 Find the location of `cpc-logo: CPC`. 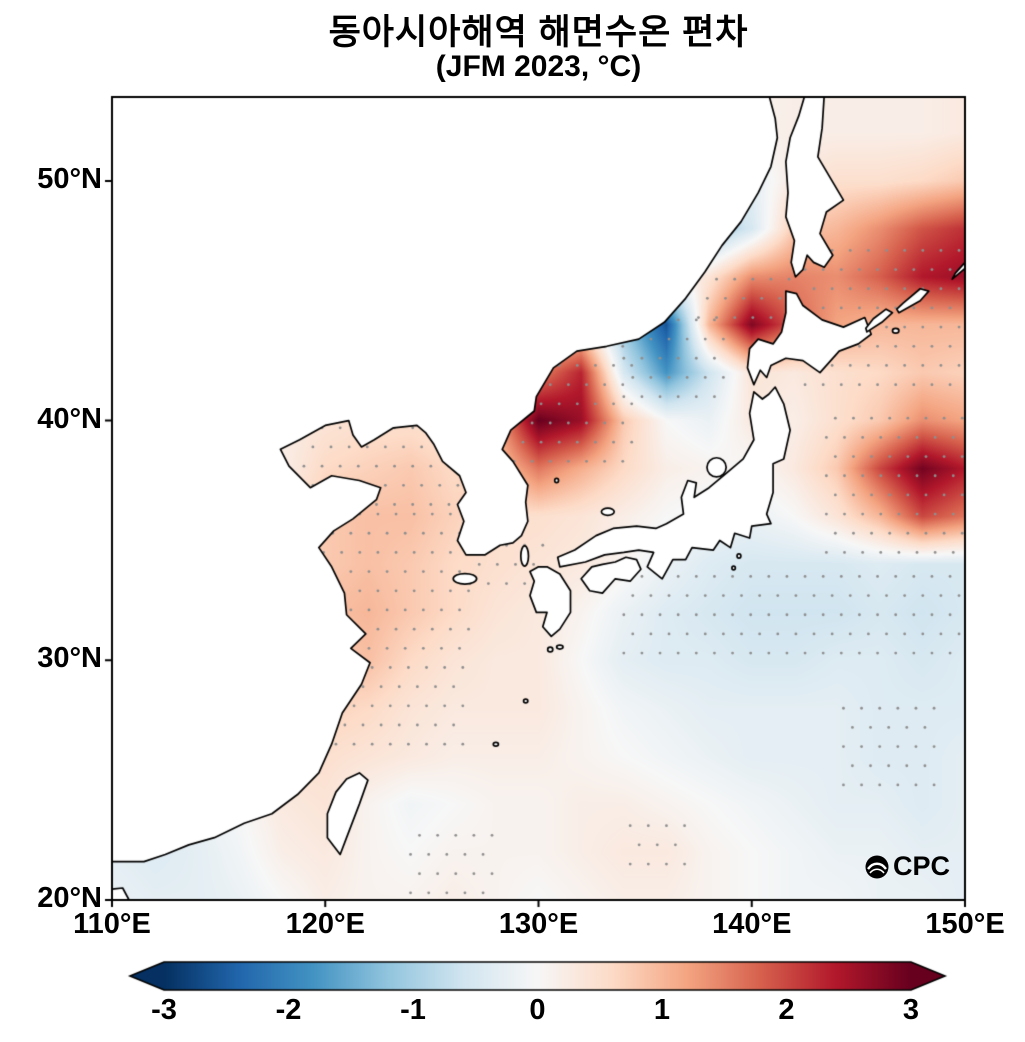

cpc-logo: CPC is located at coordinates (875, 866).